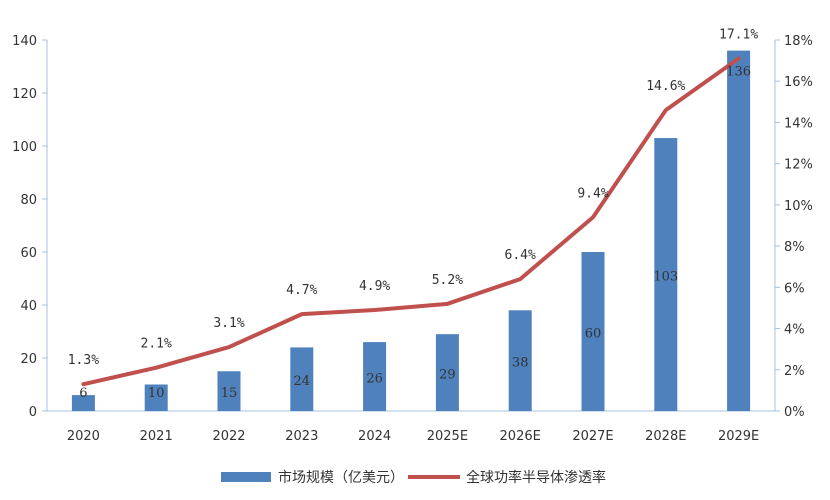 The width and height of the screenshot is (830, 500). I want to click on y-right-tick-label: 18%, so click(798, 41).